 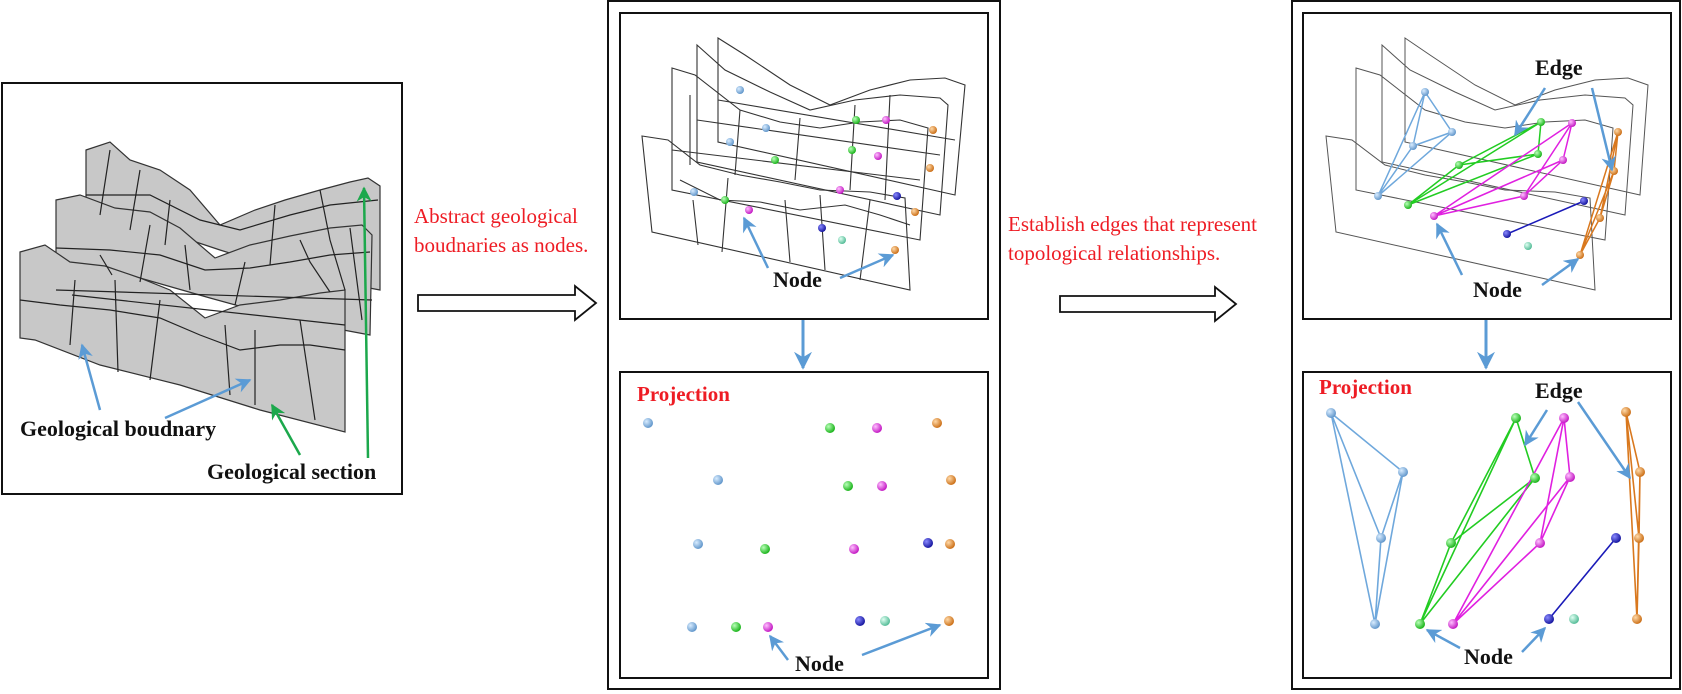 I want to click on panel-geological-model: Geological boudnary Geological section, so click(x=202, y=288).